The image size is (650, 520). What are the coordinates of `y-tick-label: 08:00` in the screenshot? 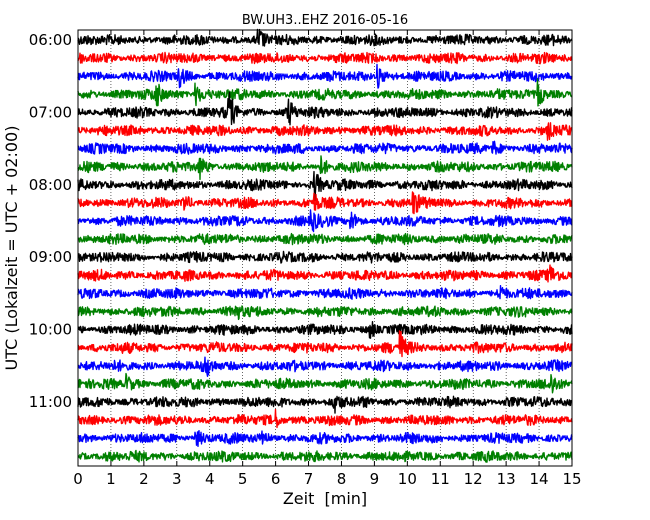 It's located at (50, 185).